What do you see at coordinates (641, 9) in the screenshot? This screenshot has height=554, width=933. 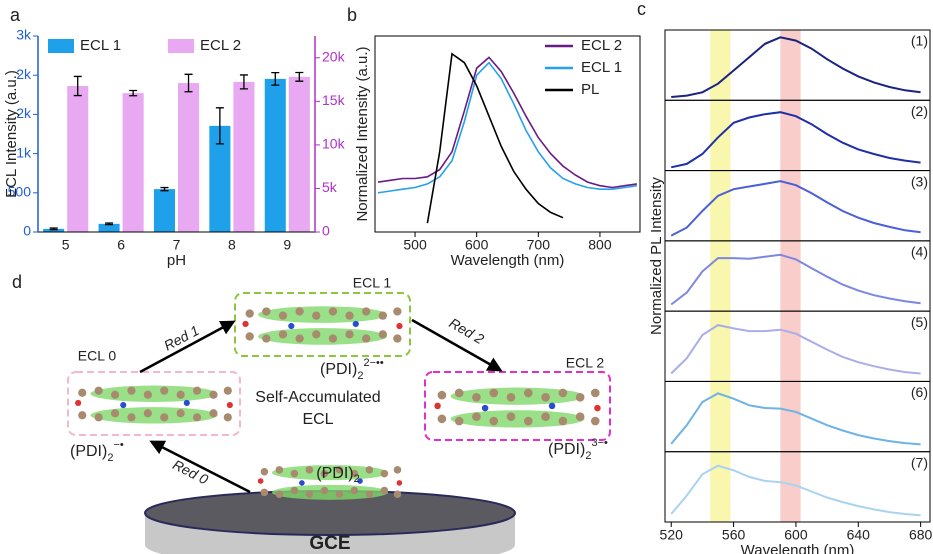 I see `panel-label: c` at bounding box center [641, 9].